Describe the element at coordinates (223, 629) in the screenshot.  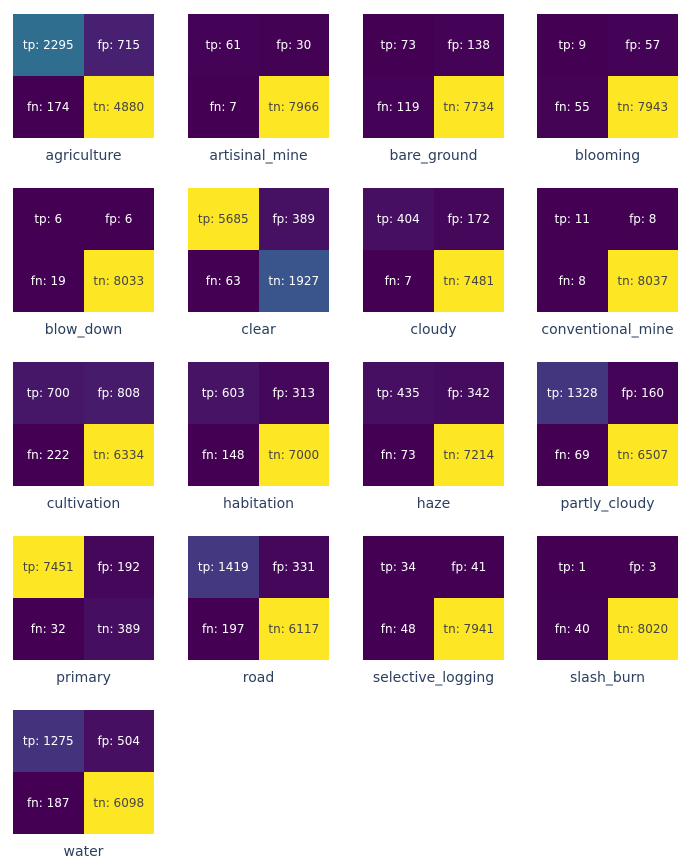
I see `cell-fn: fn: 197` at that location.